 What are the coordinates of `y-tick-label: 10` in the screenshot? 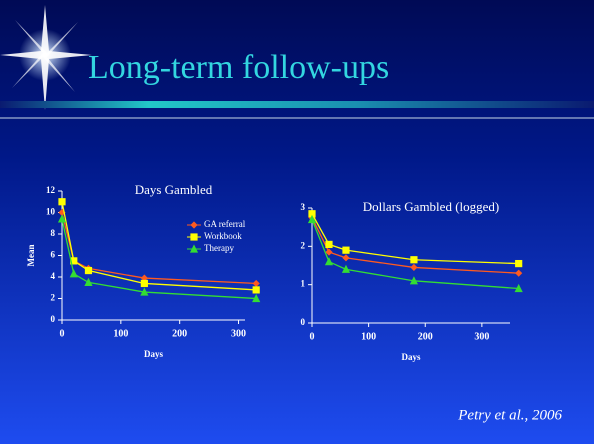 It's located at (51, 212).